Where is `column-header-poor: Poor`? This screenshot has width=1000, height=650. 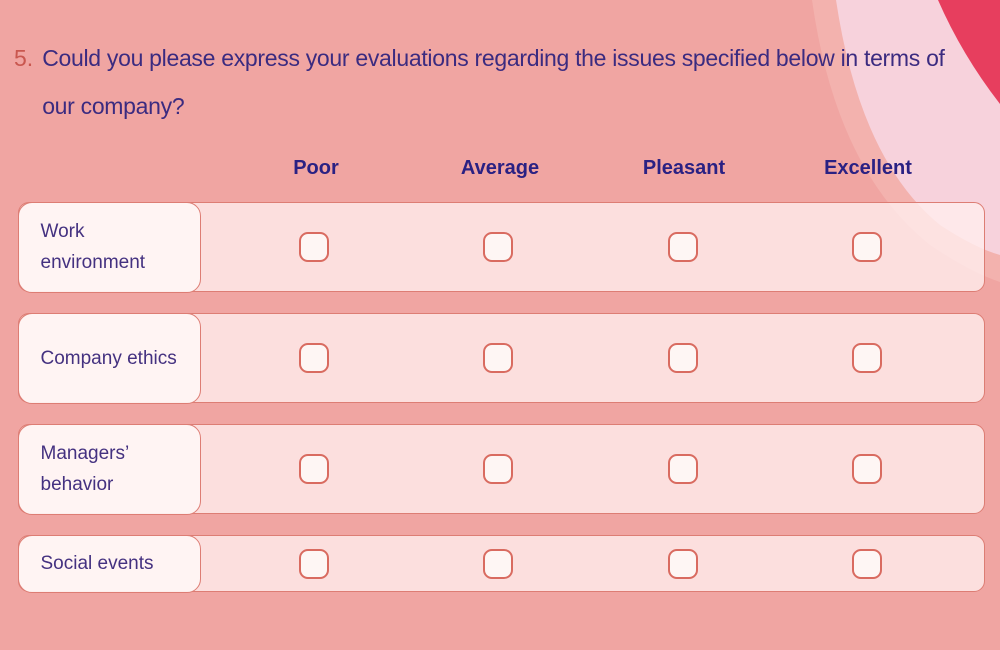 column-header-poor: Poor is located at coordinates (316, 168).